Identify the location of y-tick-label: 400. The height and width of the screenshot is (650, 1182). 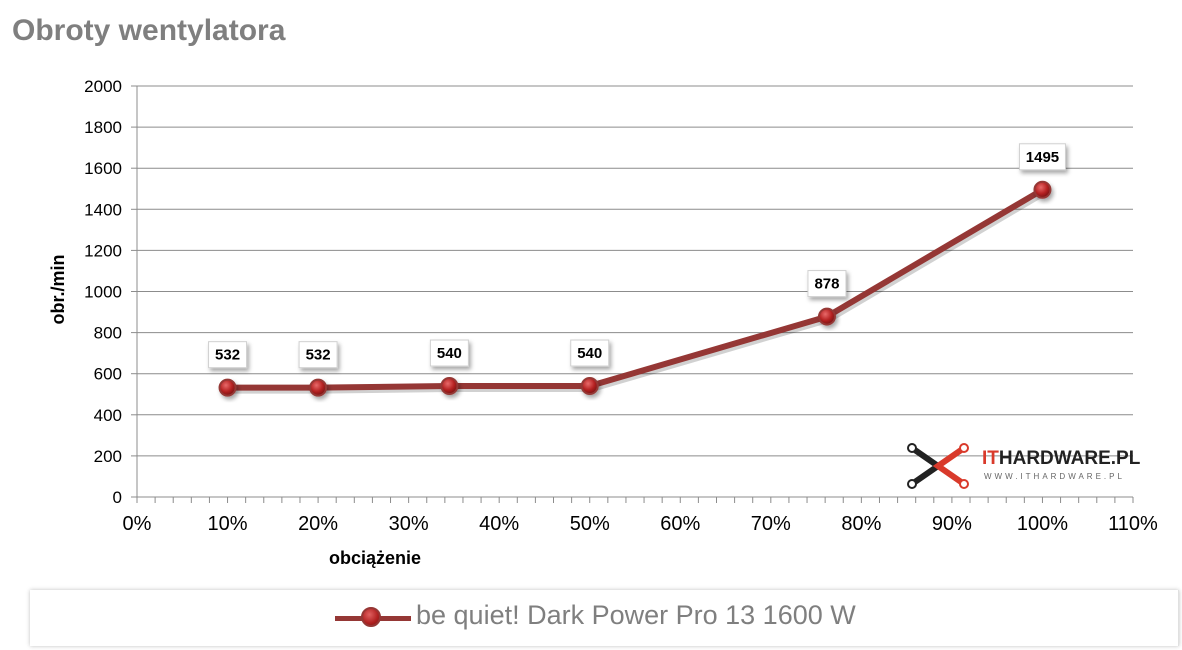
(108, 415).